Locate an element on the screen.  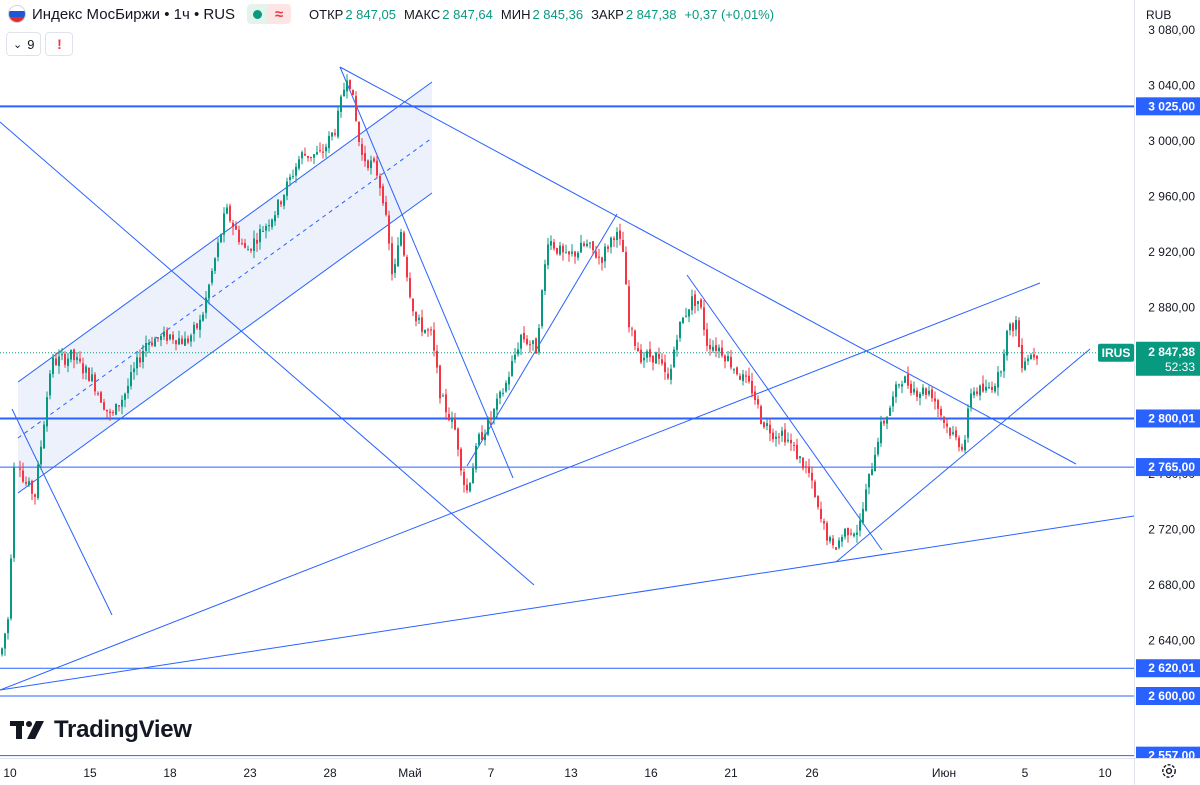
price-level-badge is located at coordinates (1168, 668).